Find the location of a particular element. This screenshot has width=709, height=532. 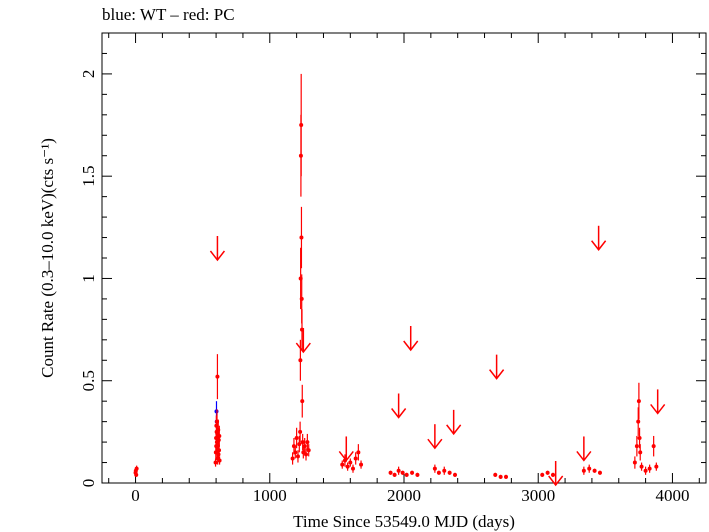

x-tick-label: 2000 is located at coordinates (404, 495).